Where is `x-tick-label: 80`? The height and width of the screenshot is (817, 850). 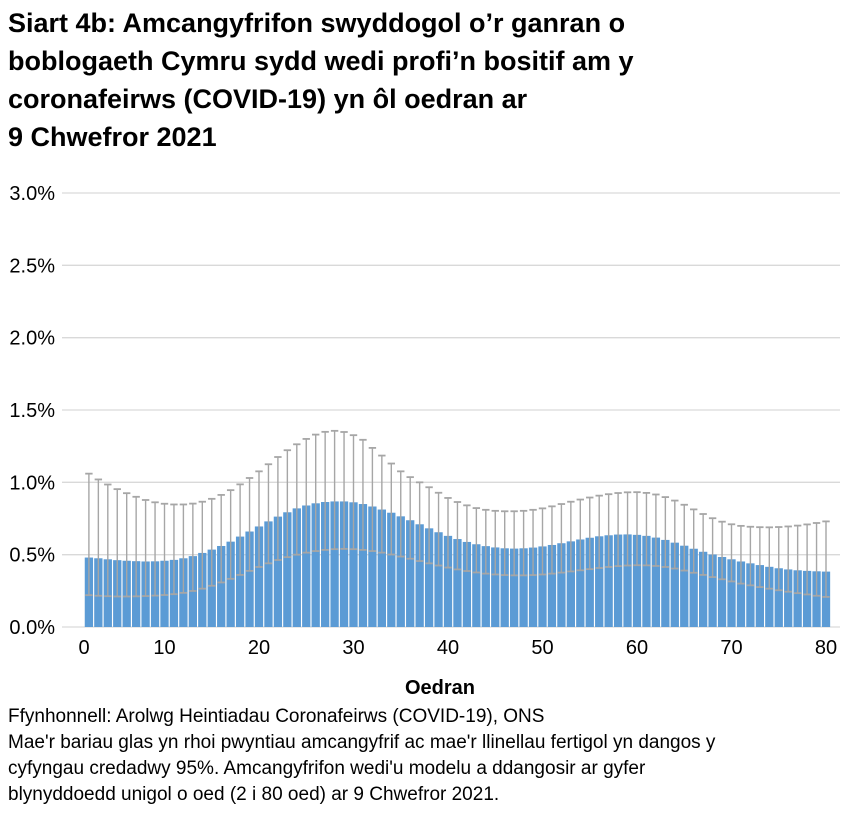 x-tick-label: 80 is located at coordinates (826, 648).